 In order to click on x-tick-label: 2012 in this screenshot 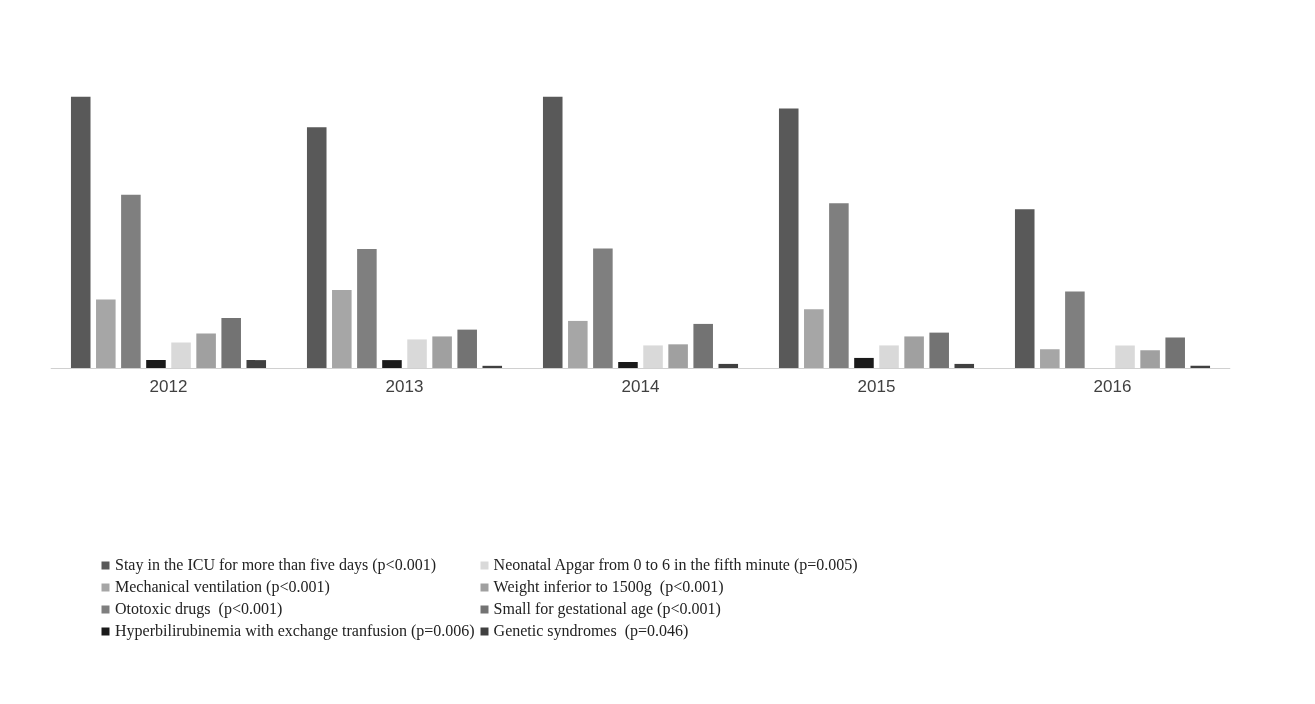, I will do `click(168, 386)`.